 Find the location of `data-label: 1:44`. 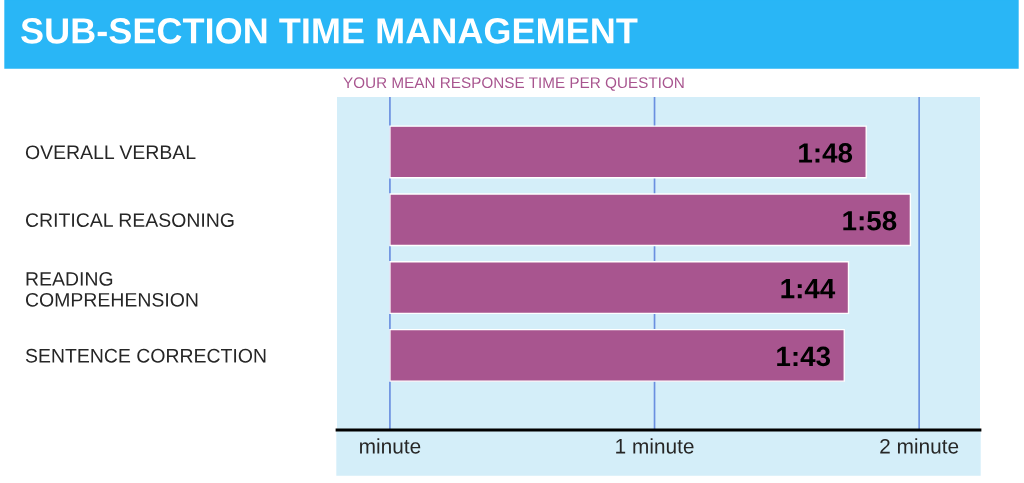

data-label: 1:44 is located at coordinates (808, 289).